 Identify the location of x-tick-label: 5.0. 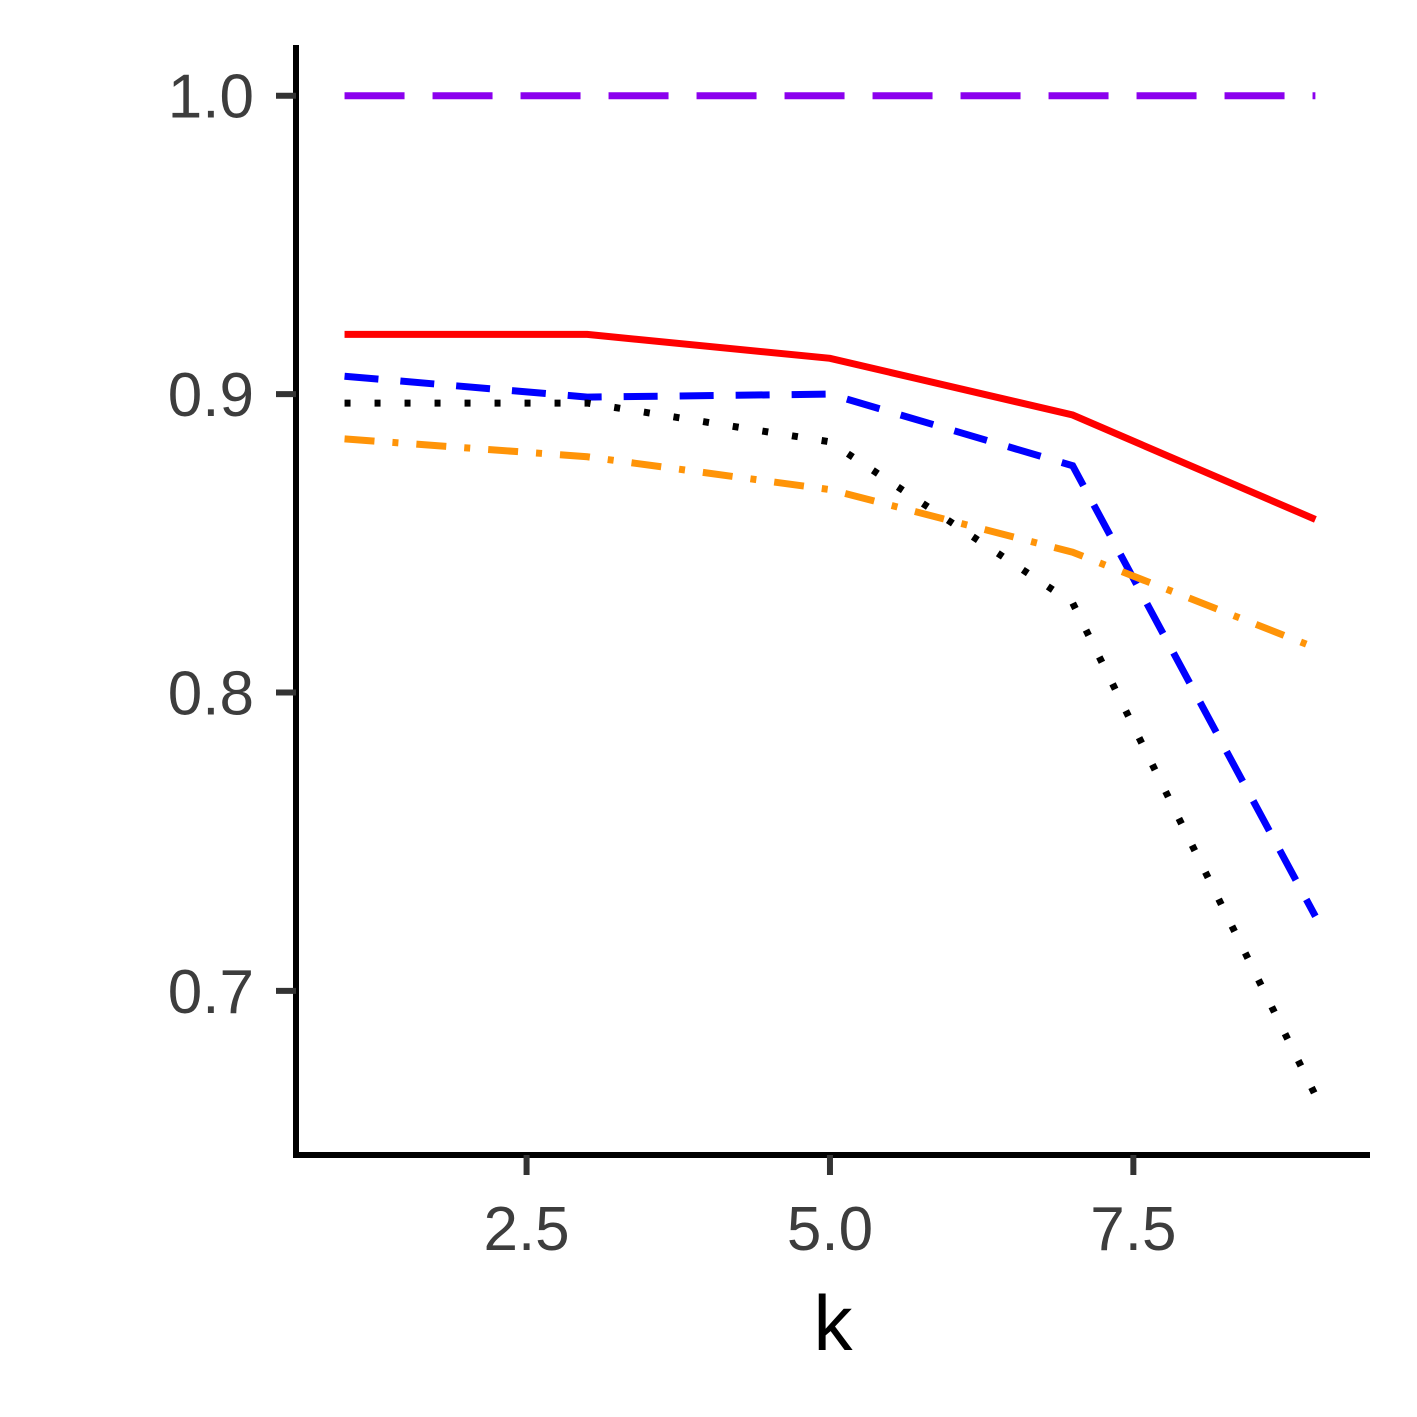
(830, 1229).